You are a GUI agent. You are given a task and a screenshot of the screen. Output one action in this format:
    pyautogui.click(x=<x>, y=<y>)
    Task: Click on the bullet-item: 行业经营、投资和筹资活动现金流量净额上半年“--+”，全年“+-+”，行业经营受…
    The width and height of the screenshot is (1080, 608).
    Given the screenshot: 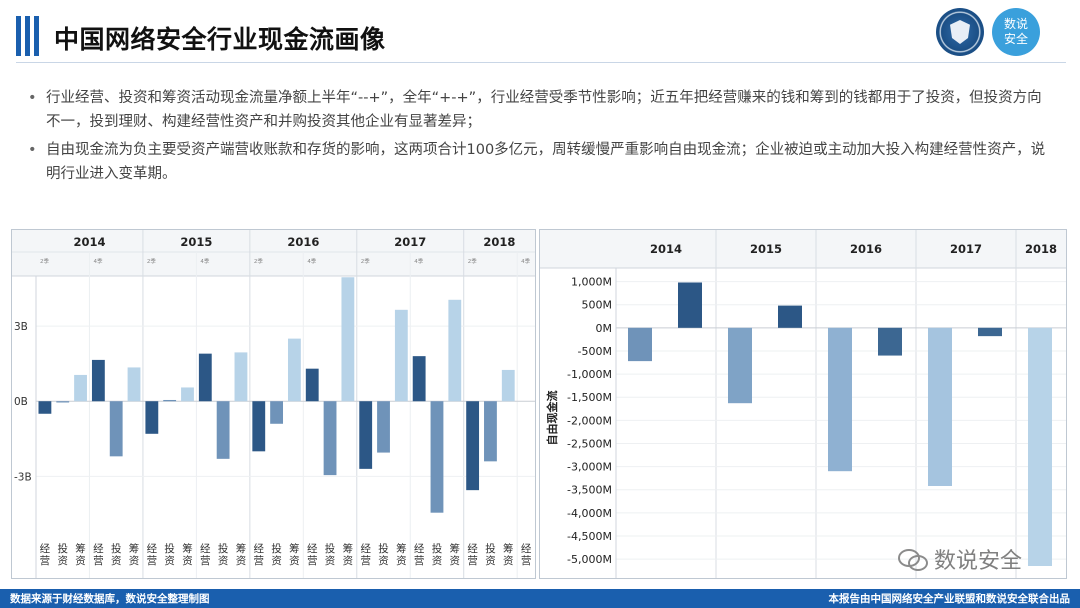 What is the action you would take?
    pyautogui.click(x=538, y=110)
    